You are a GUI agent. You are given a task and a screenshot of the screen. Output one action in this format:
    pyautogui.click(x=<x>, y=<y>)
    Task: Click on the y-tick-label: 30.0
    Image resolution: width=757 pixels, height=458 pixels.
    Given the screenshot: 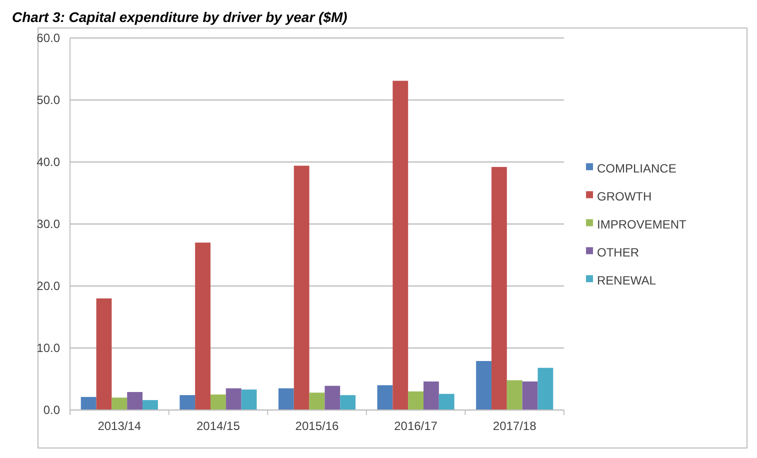 What is the action you would take?
    pyautogui.click(x=48, y=224)
    